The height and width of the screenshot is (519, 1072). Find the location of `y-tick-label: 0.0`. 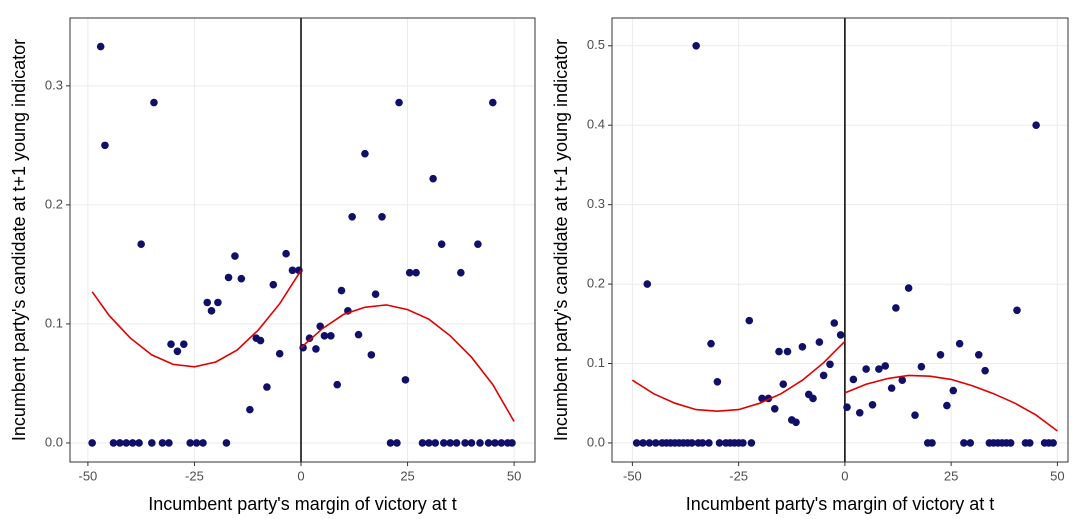

y-tick-label: 0.0 is located at coordinates (596, 441).